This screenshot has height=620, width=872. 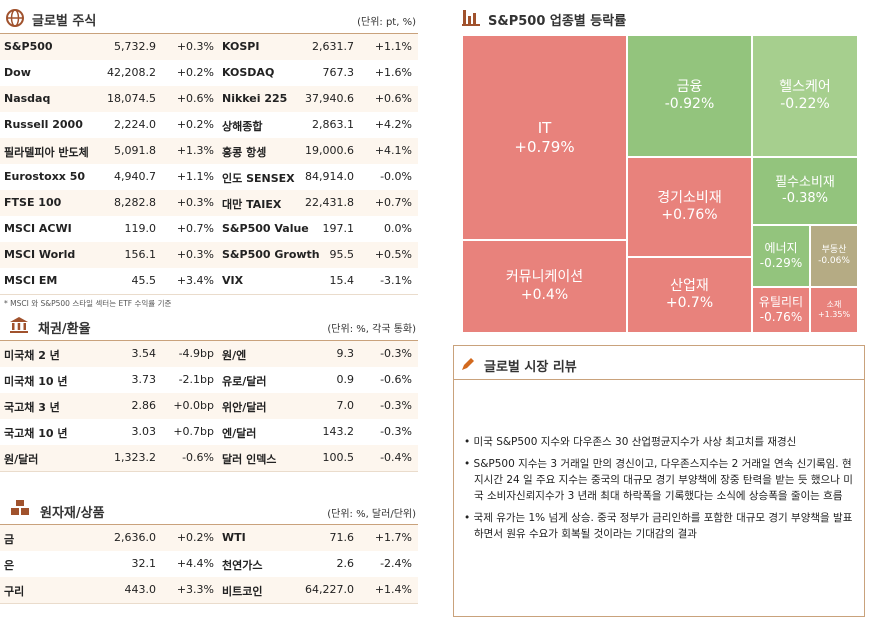 I want to click on item-name: Dow, so click(x=17, y=72).